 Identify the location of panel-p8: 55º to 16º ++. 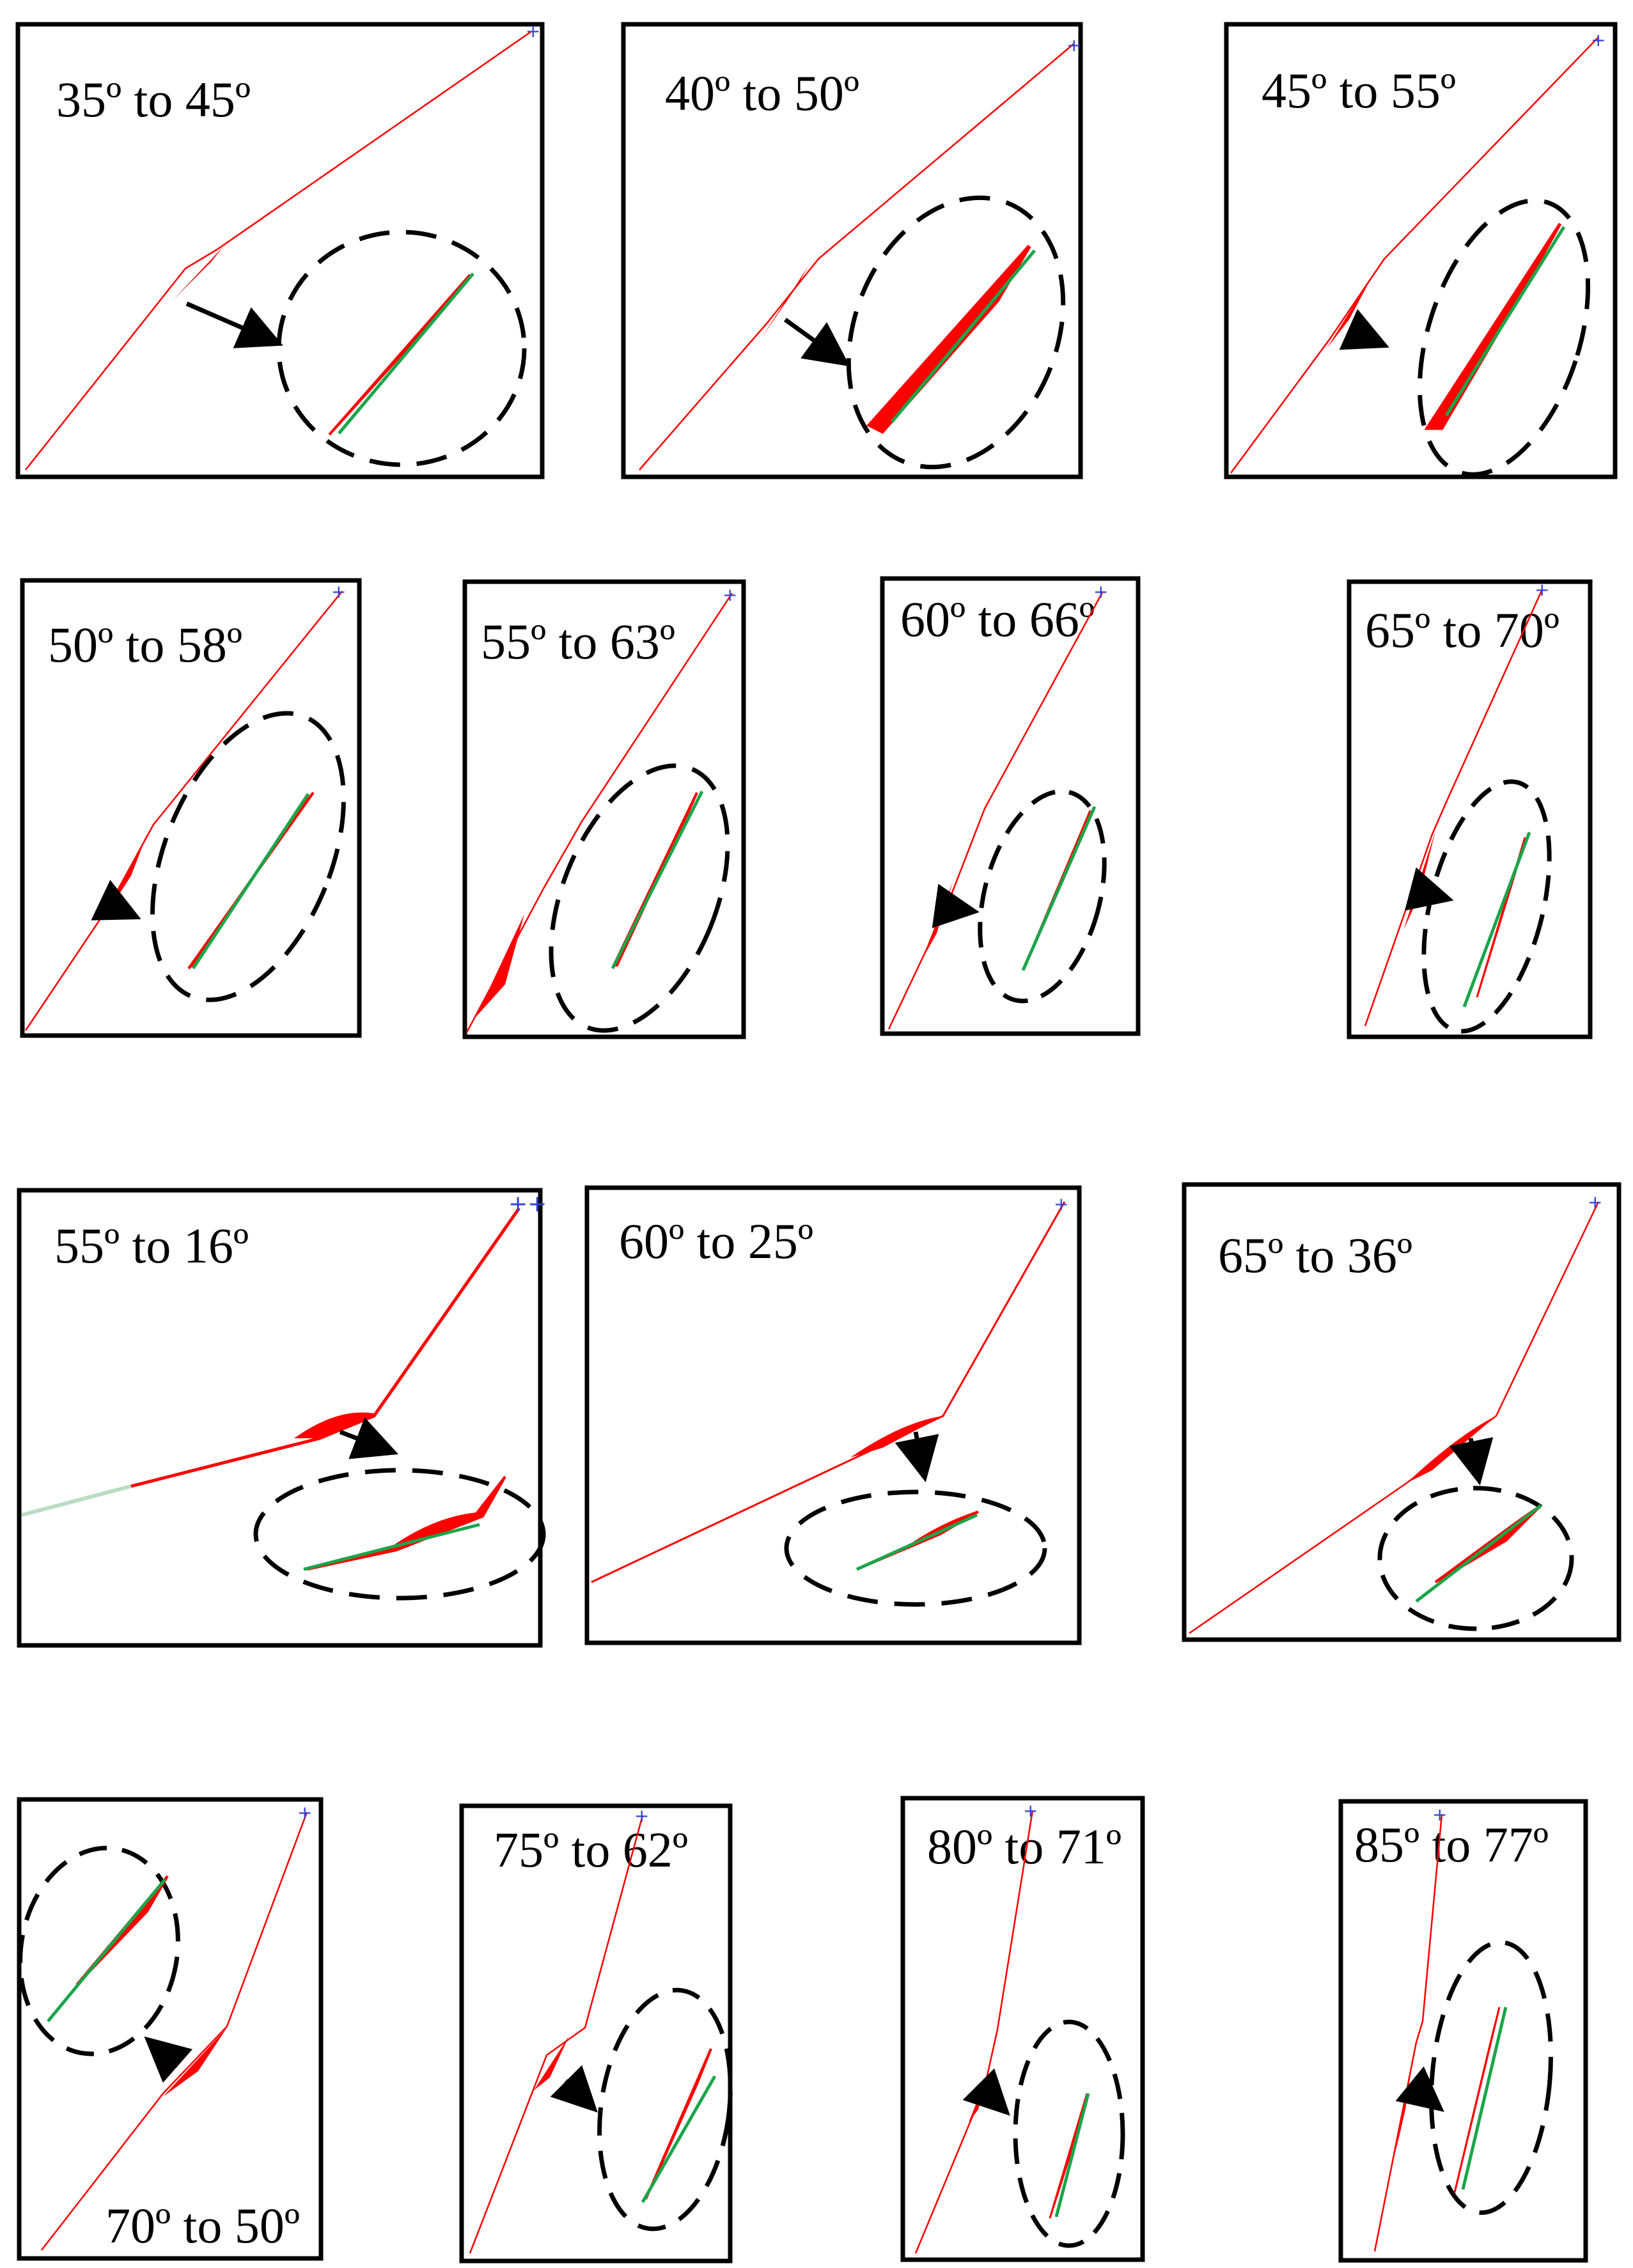
(282, 1418).